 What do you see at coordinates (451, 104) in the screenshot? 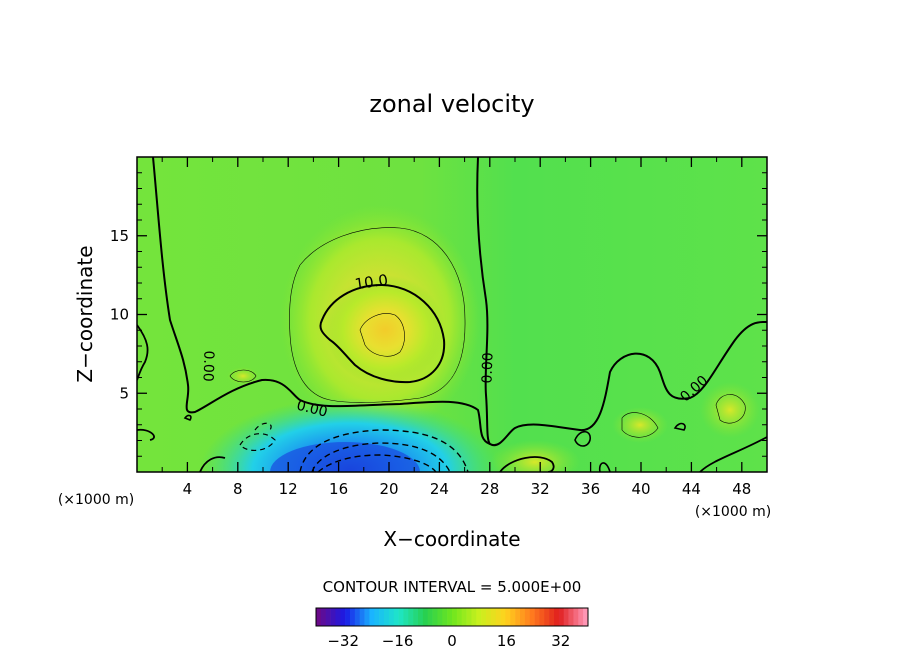
I see `chart-title: zonal velocity` at bounding box center [451, 104].